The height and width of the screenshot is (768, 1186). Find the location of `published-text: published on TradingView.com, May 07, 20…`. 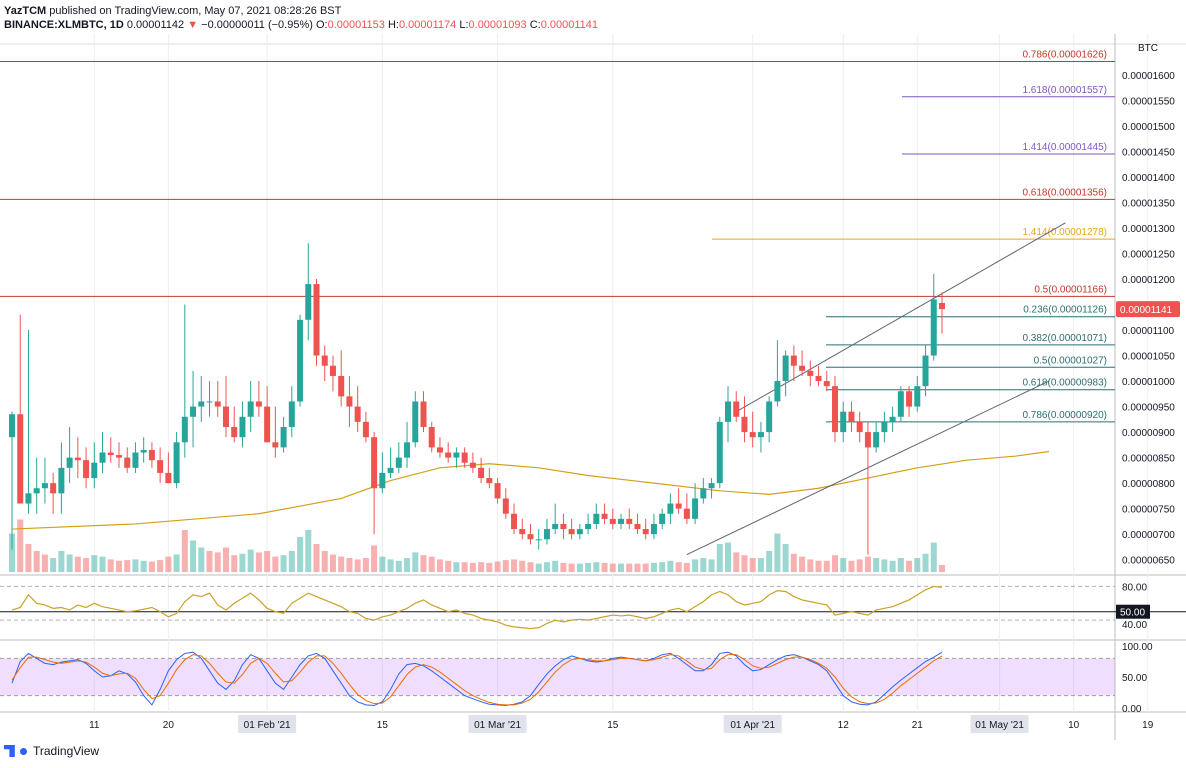

published-text: published on TradingView.com, May 07, 20… is located at coordinates (195, 11).